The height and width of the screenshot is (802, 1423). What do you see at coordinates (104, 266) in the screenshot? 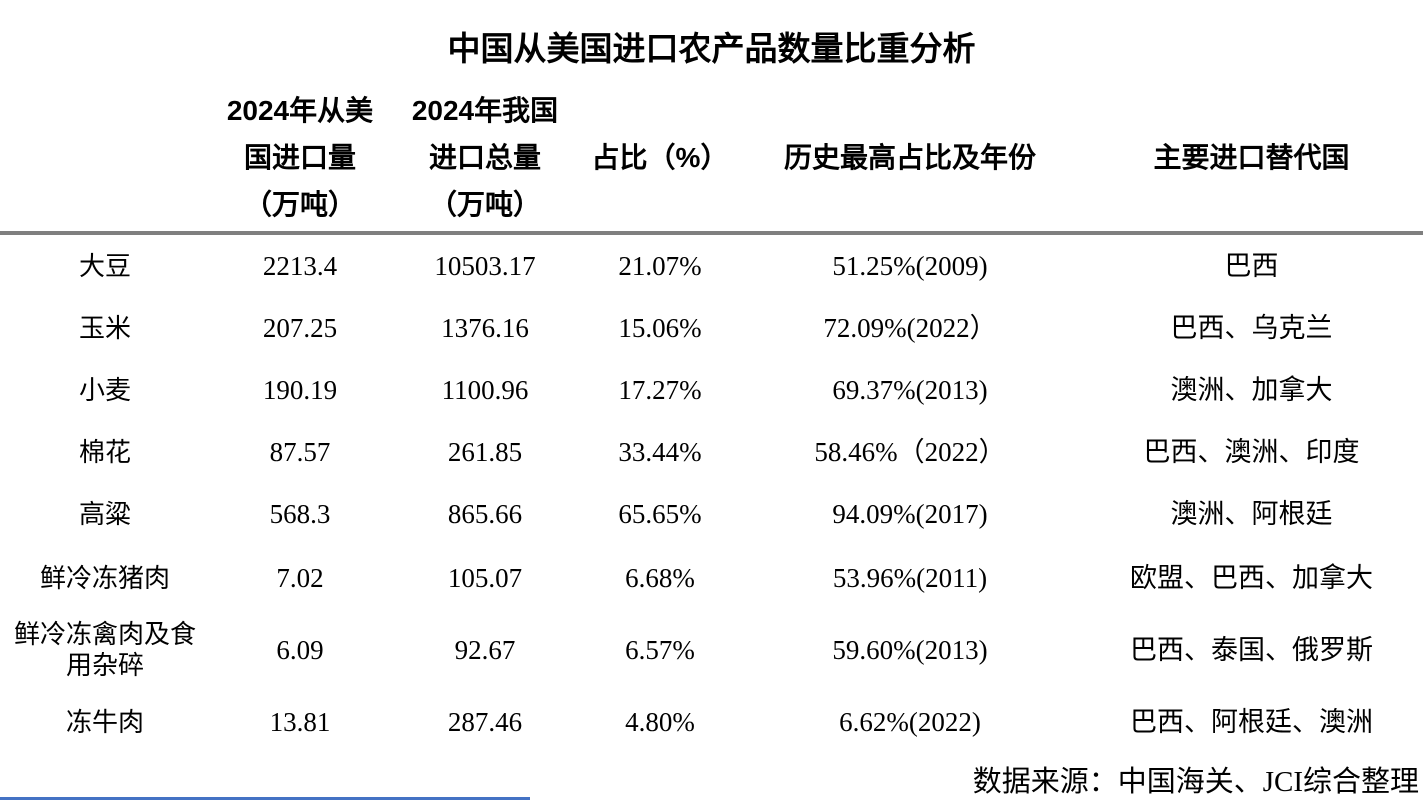
I see `product-name-cell: 大豆` at bounding box center [104, 266].